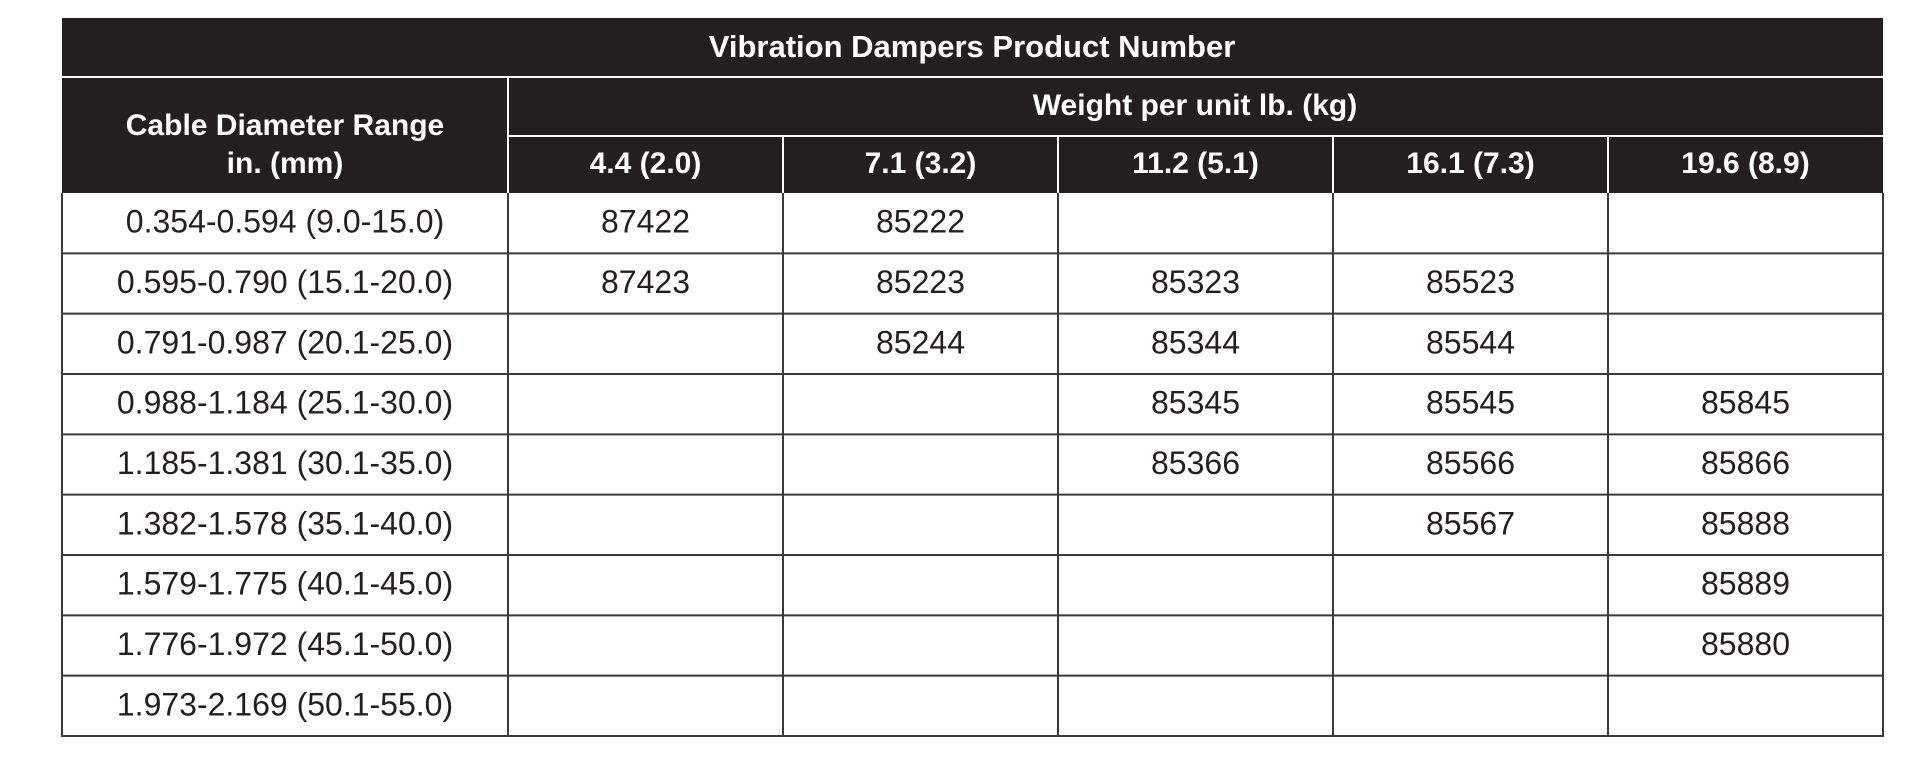  I want to click on product-cell: 85366, so click(1195, 463).